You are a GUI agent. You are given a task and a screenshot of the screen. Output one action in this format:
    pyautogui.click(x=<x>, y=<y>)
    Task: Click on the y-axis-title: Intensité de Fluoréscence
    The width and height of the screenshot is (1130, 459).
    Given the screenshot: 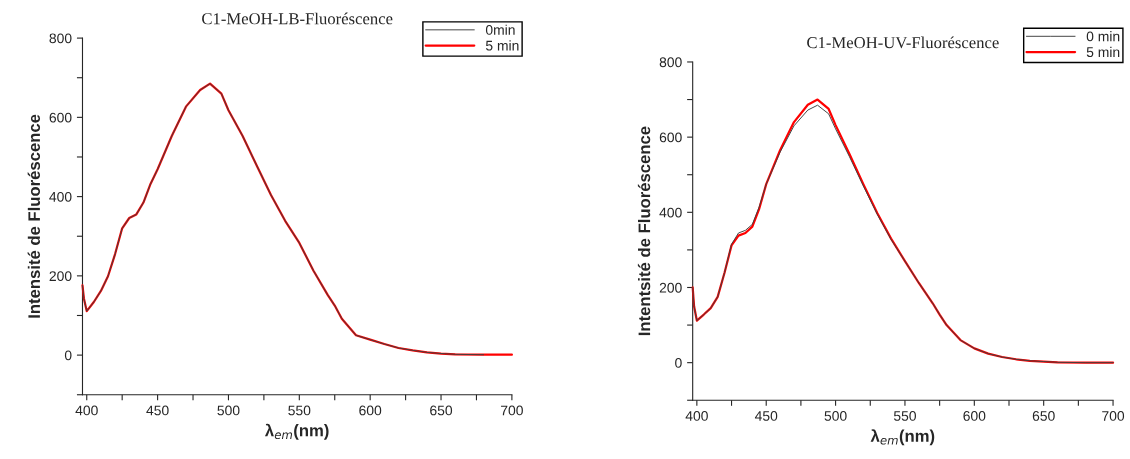 What is the action you would take?
    pyautogui.click(x=34, y=216)
    